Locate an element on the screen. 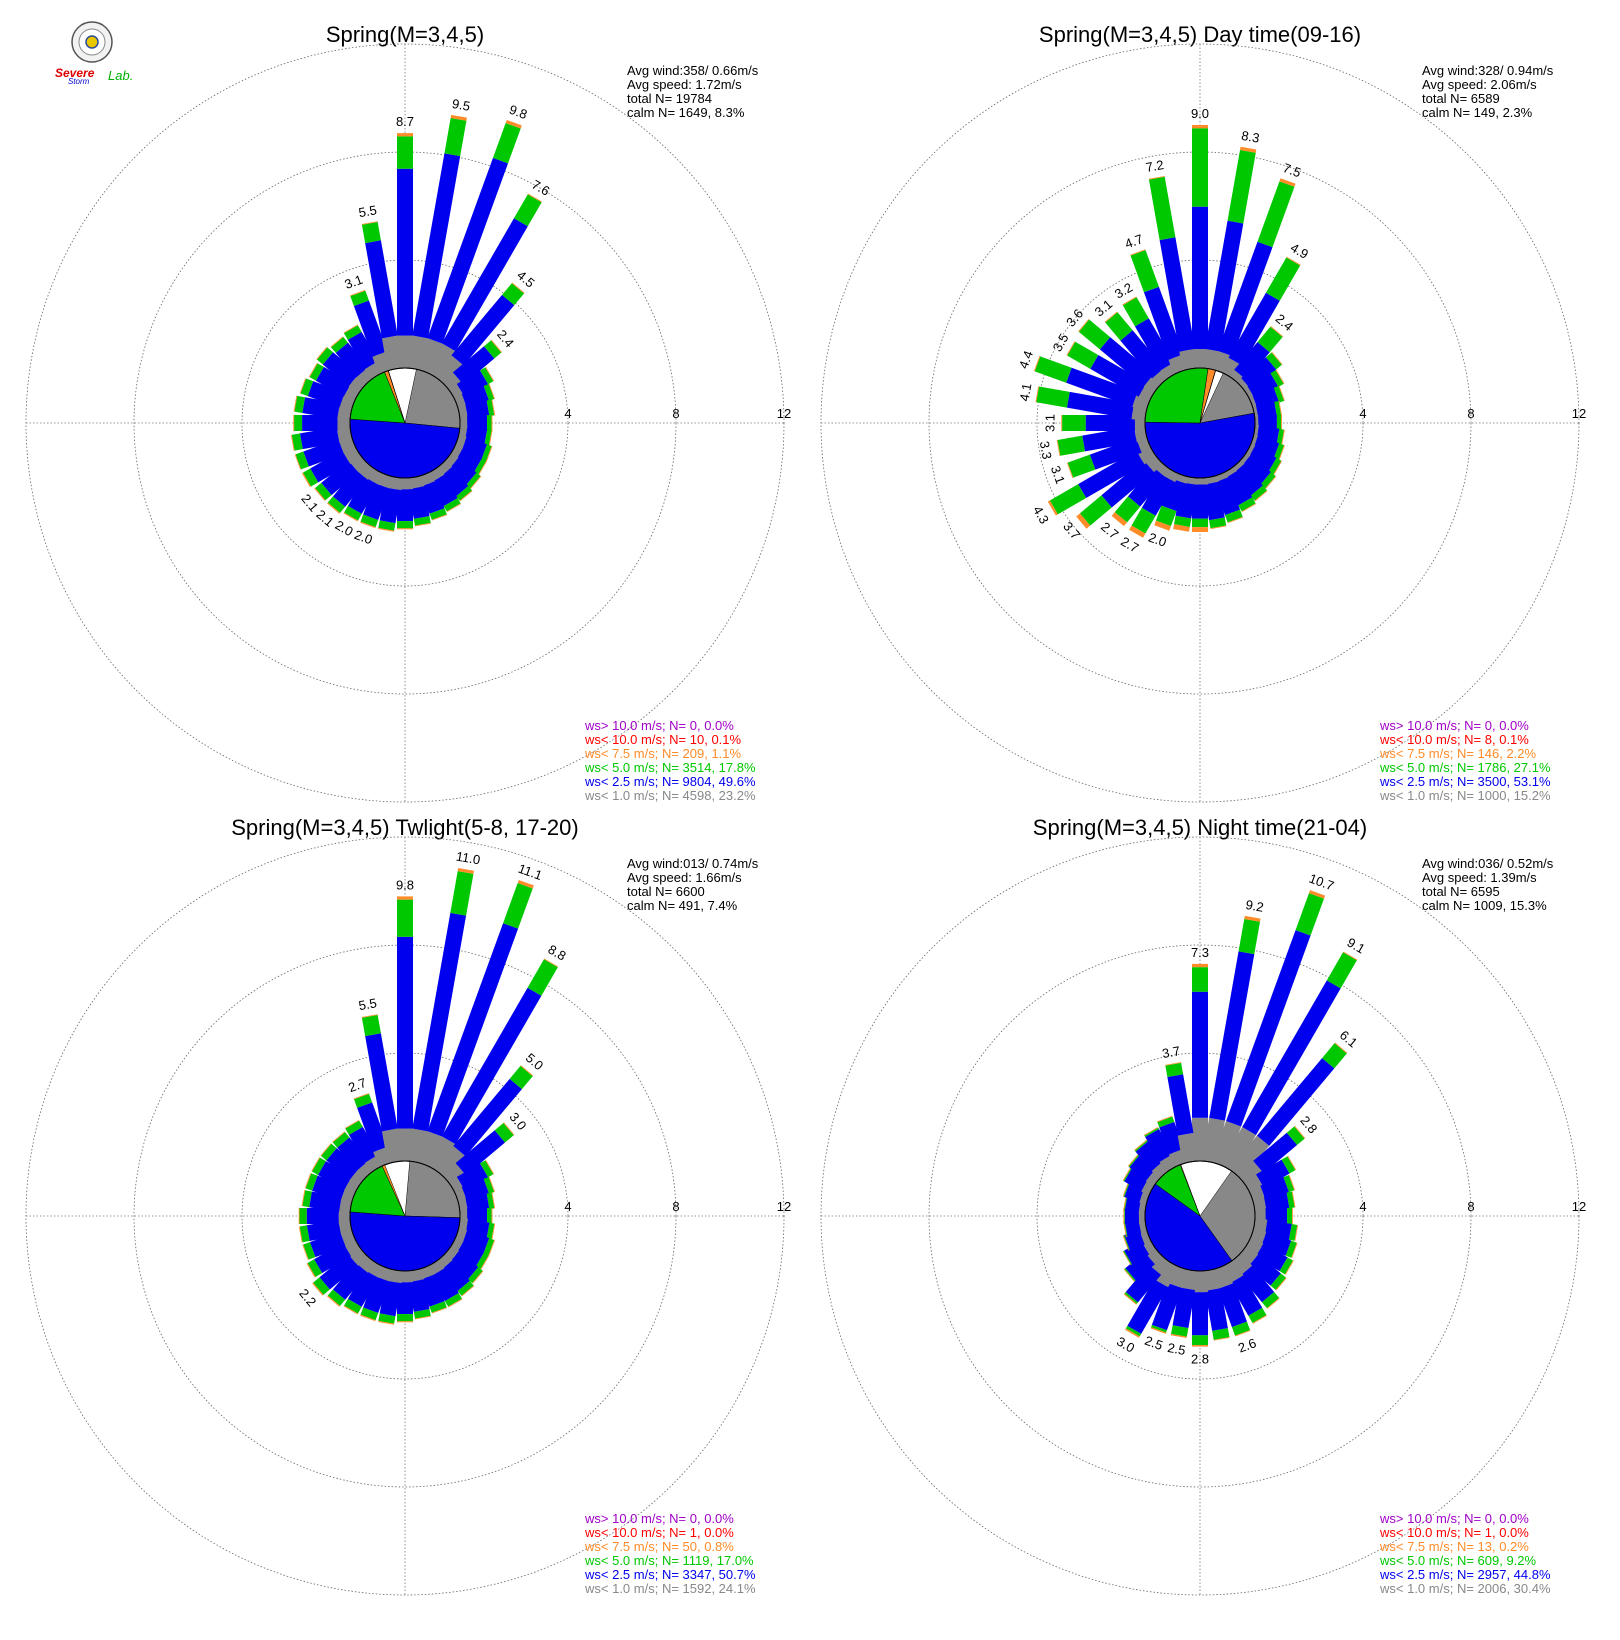  chart-title: Spring(M=3,4,5) Night time(21-04) is located at coordinates (1200, 827).